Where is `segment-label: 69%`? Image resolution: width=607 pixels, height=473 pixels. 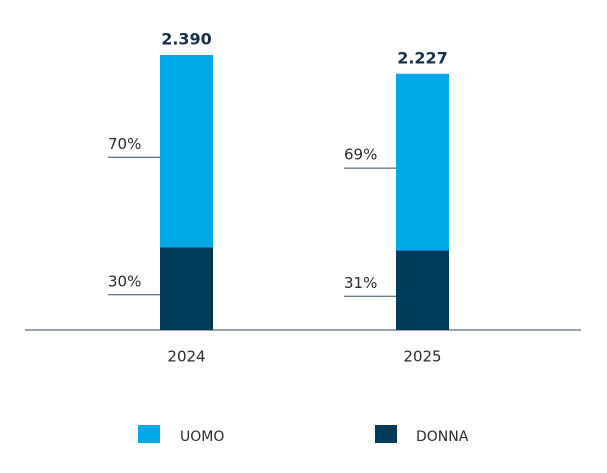 segment-label: 69% is located at coordinates (360, 155).